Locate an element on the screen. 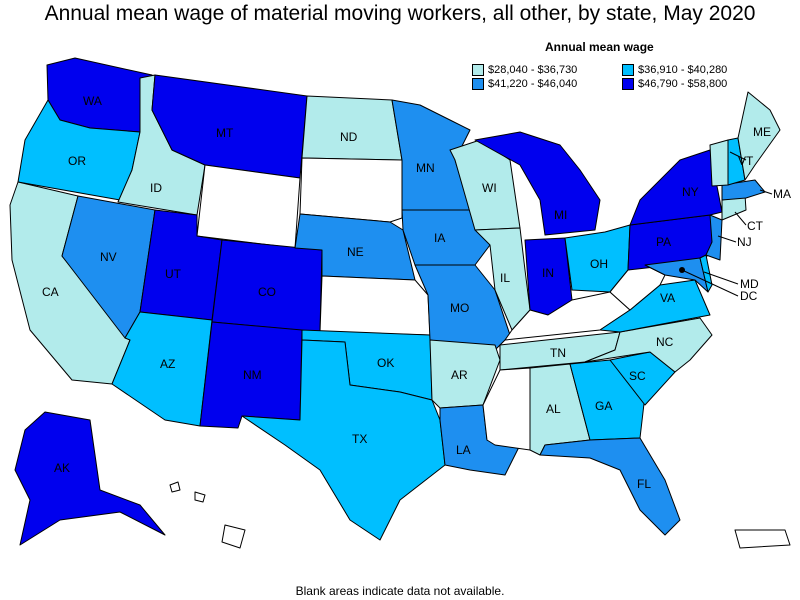 The width and height of the screenshot is (800, 600). state-ME is located at coordinates (759, 136).